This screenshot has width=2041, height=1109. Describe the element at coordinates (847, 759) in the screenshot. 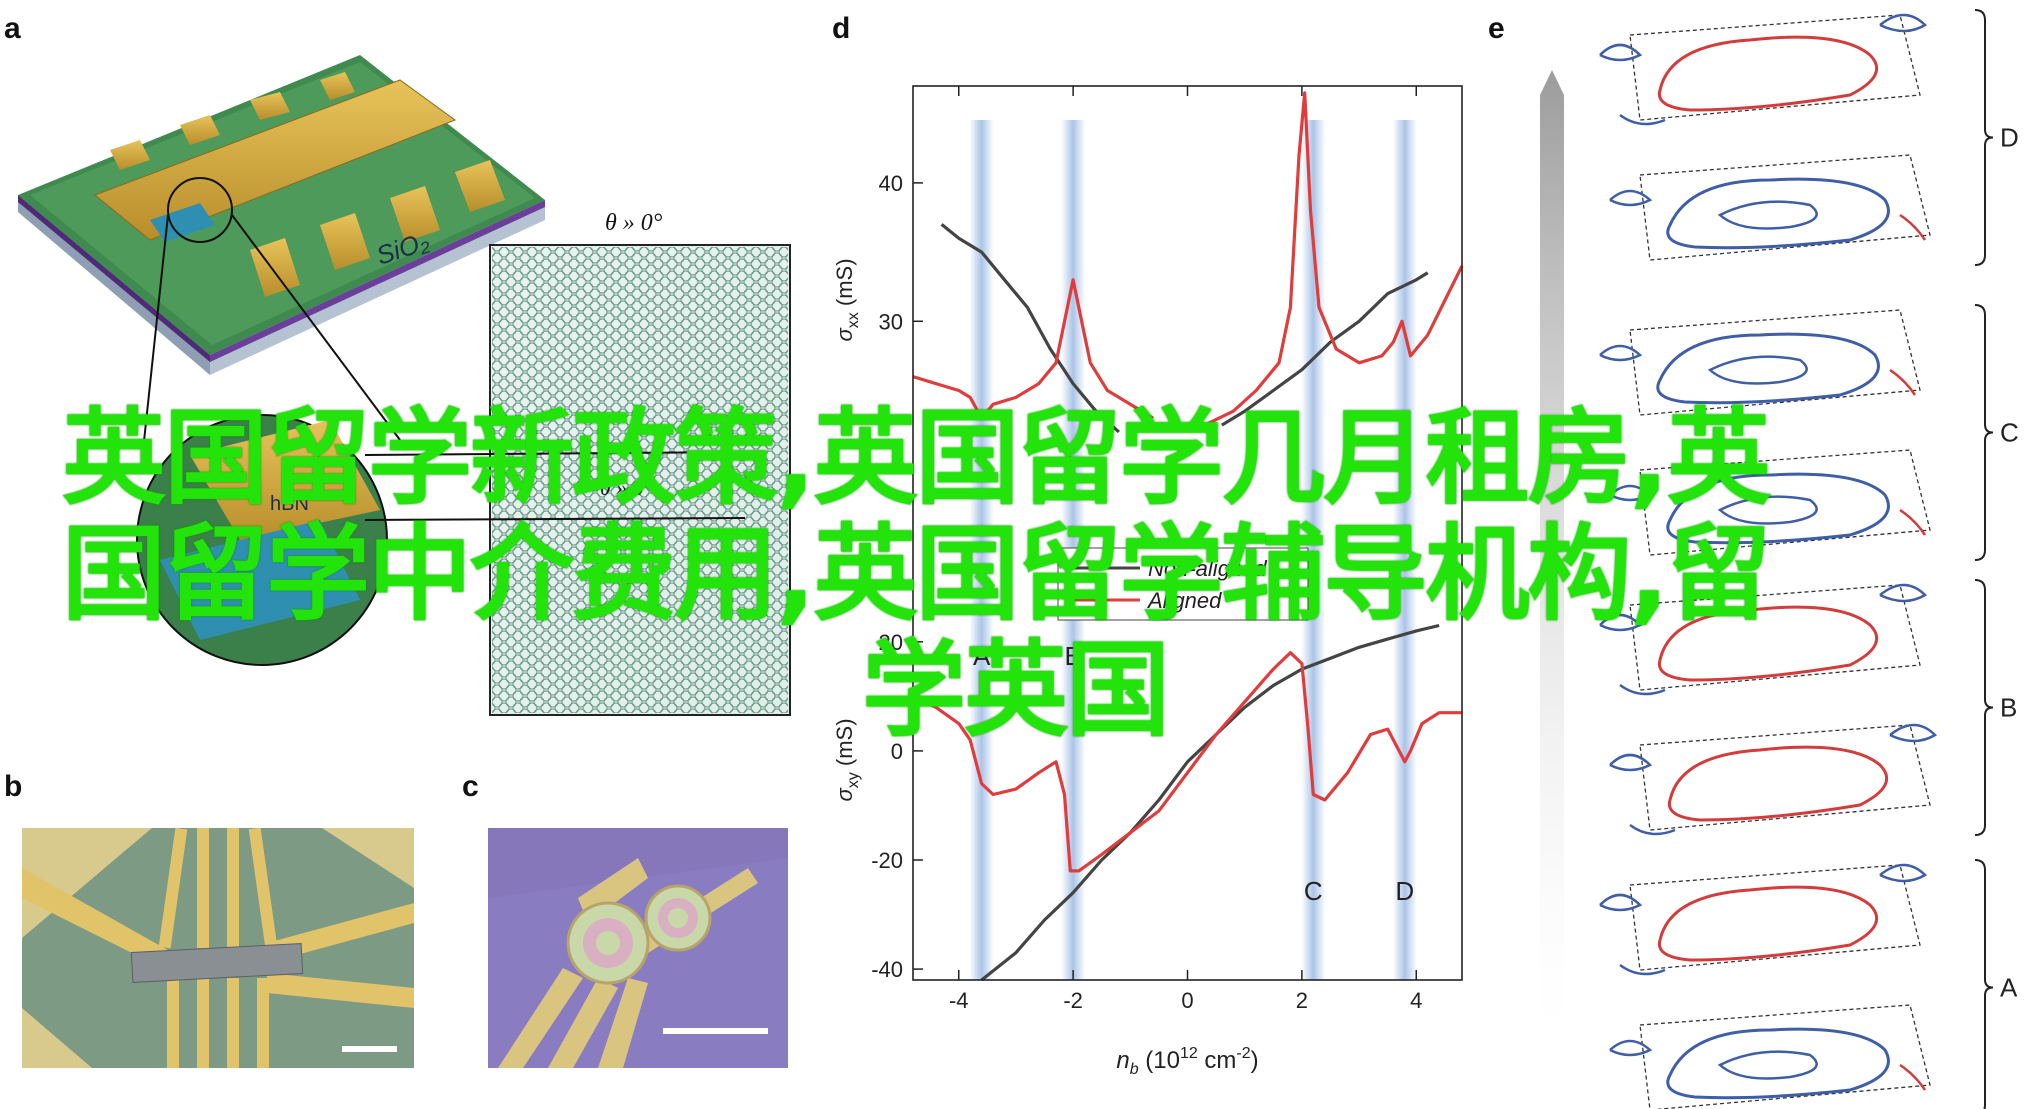

I see `y-label-bottom: σxy (mS)` at that location.